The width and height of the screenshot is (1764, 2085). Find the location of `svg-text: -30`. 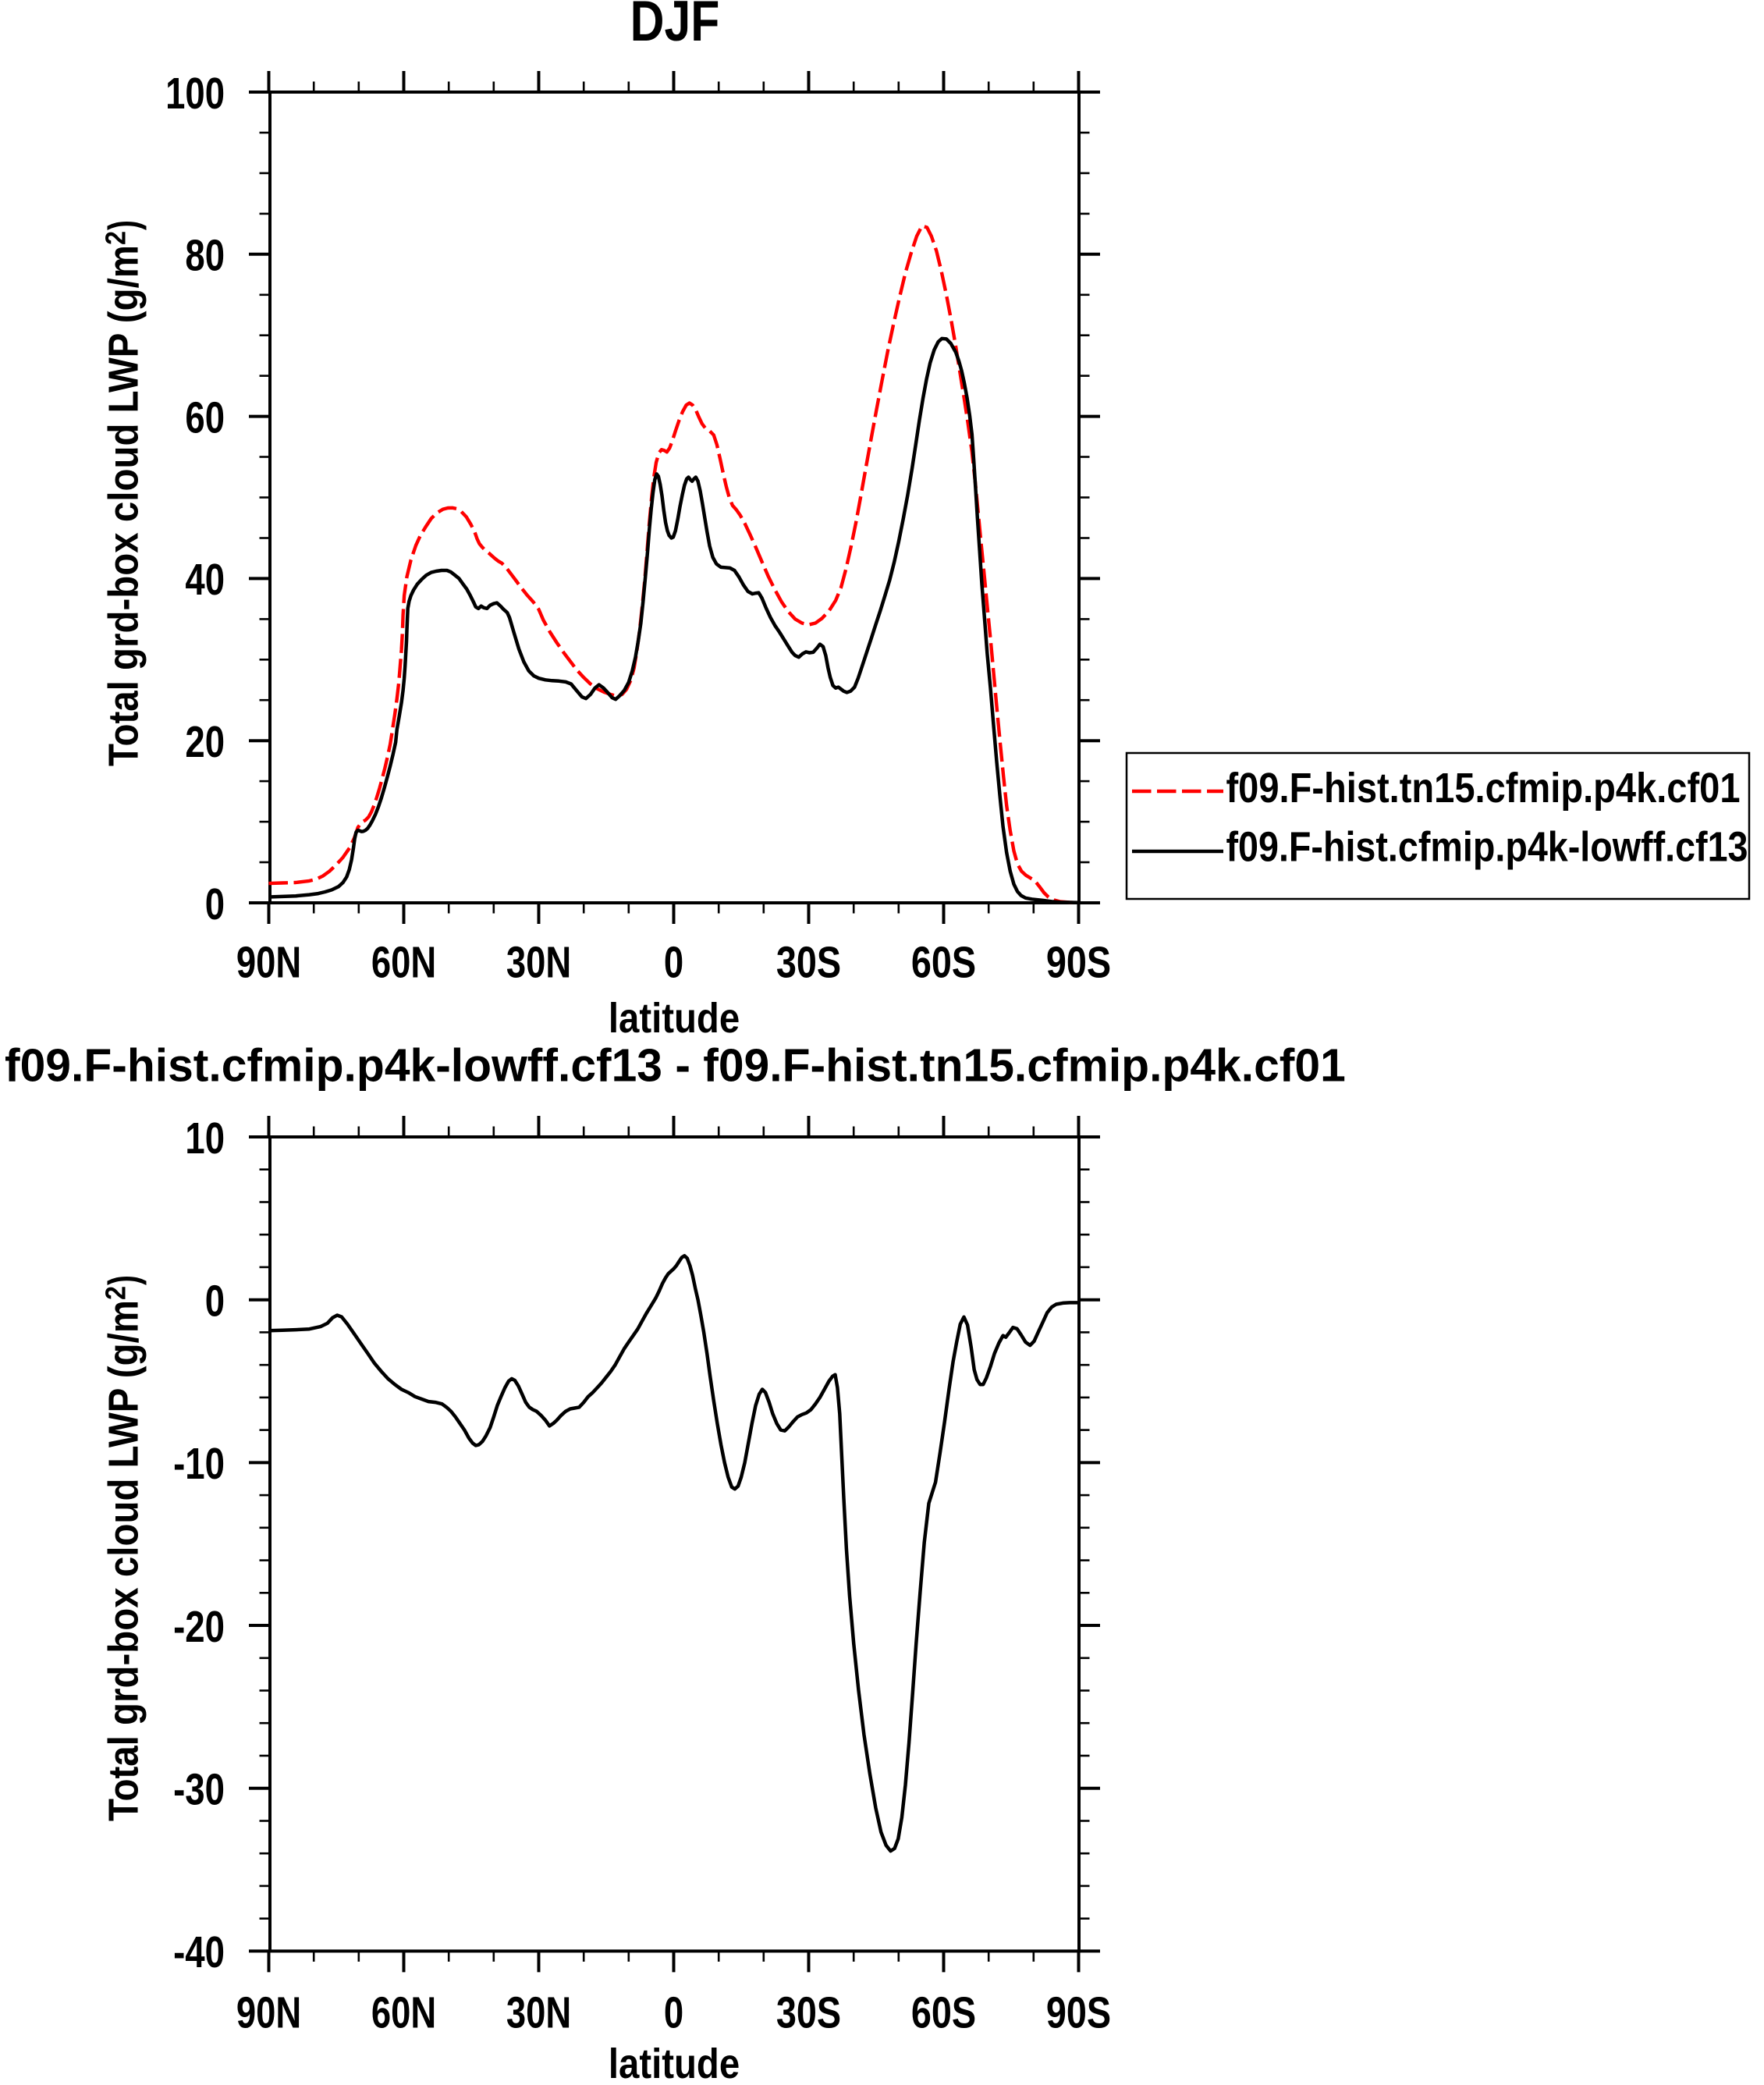

svg-text: -30 is located at coordinates (199, 1790).